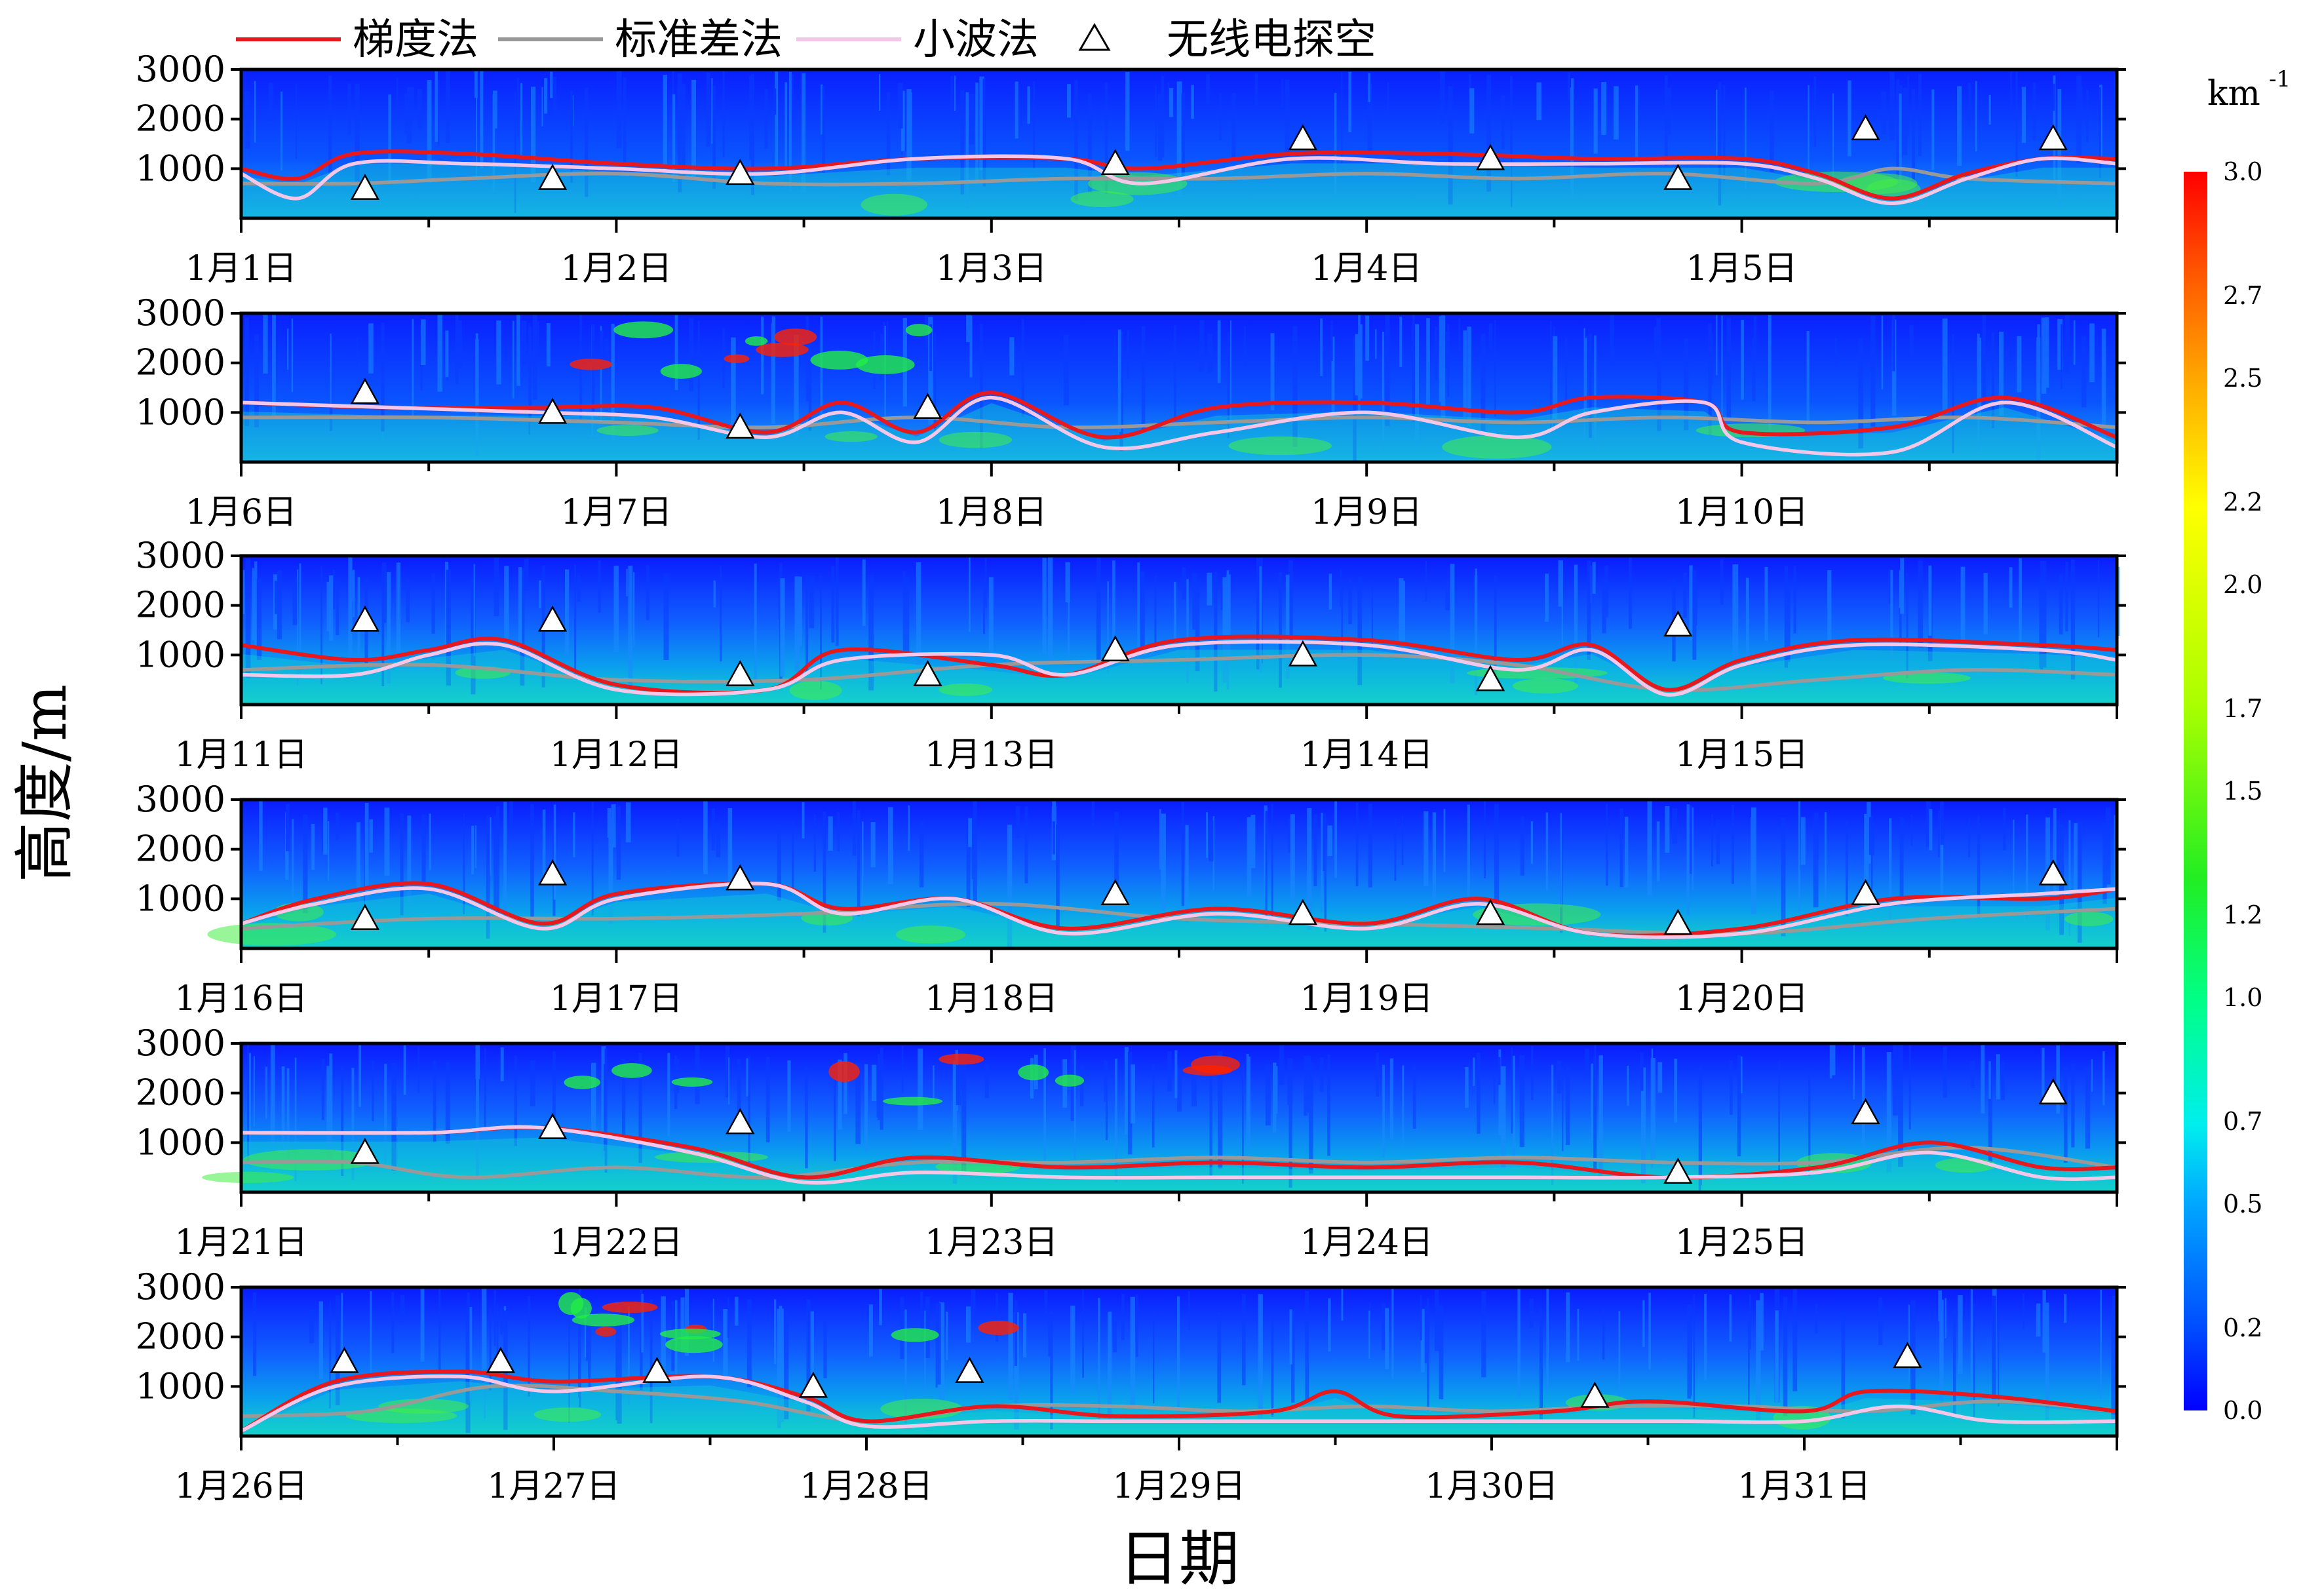 The image size is (2324, 1594). What do you see at coordinates (2242, 1121) in the screenshot?
I see `colorbar-tick-label: 0.7` at bounding box center [2242, 1121].